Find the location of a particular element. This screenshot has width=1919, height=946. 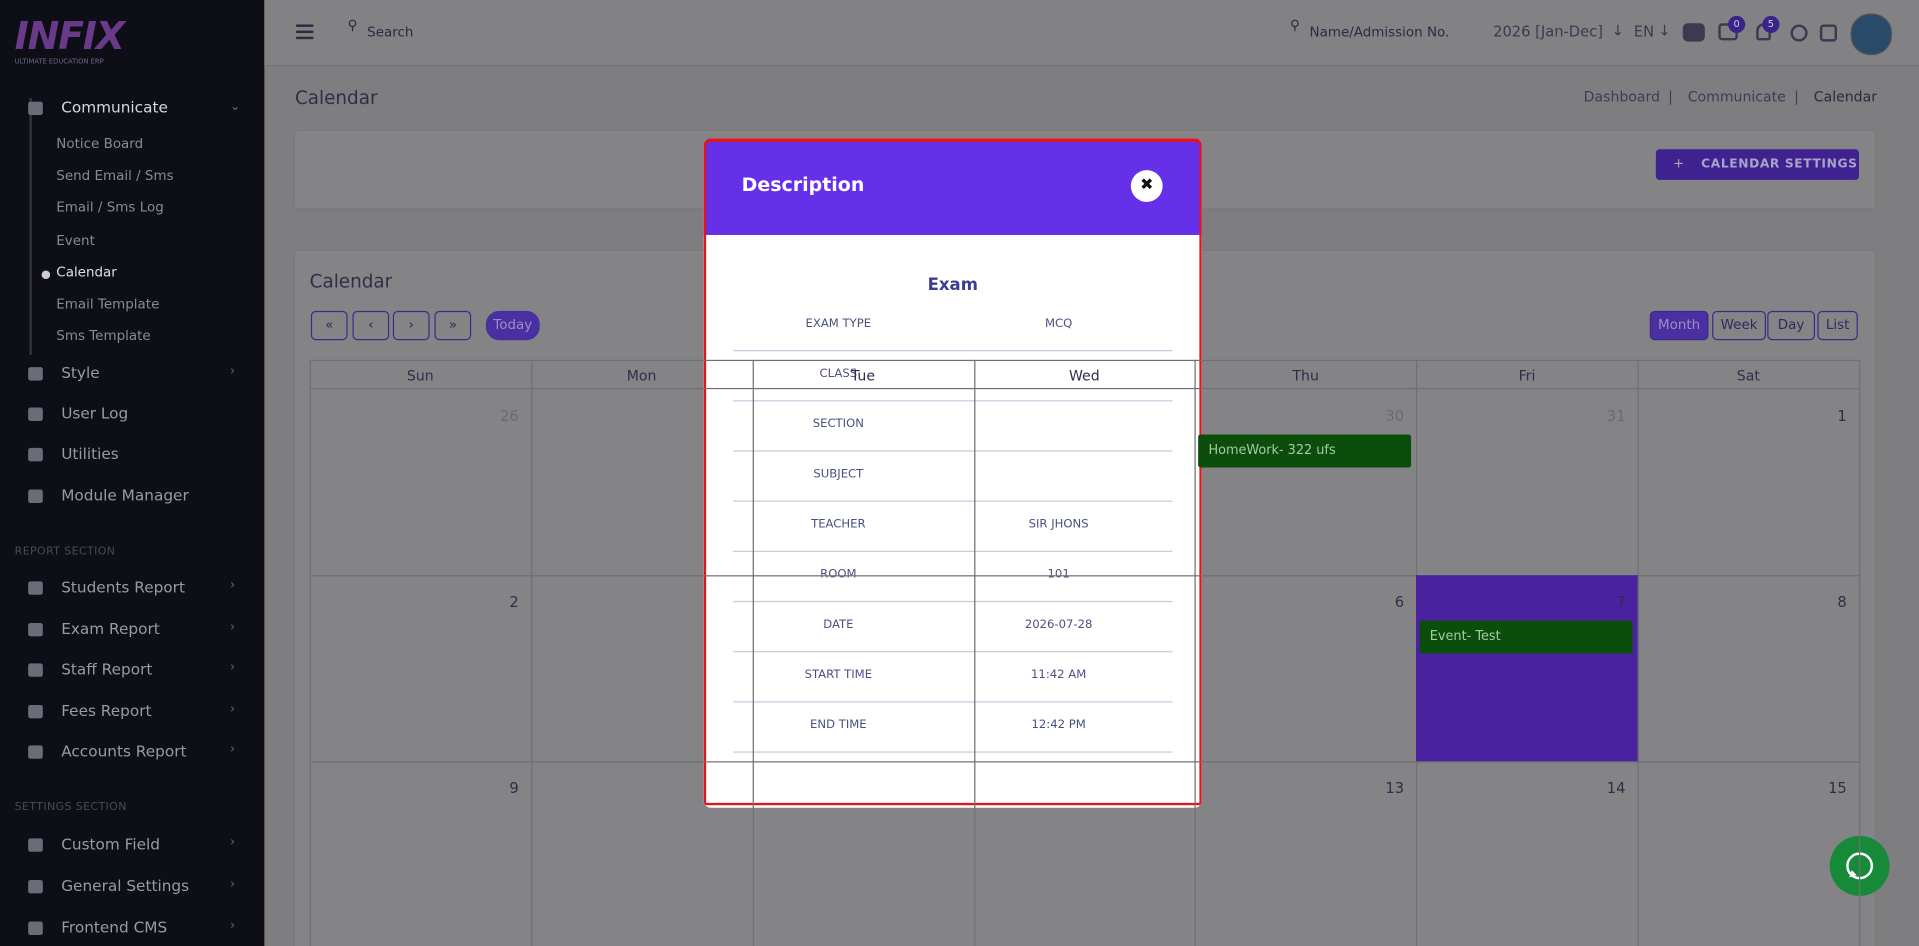

row-value: 101 is located at coordinates (1058, 574).